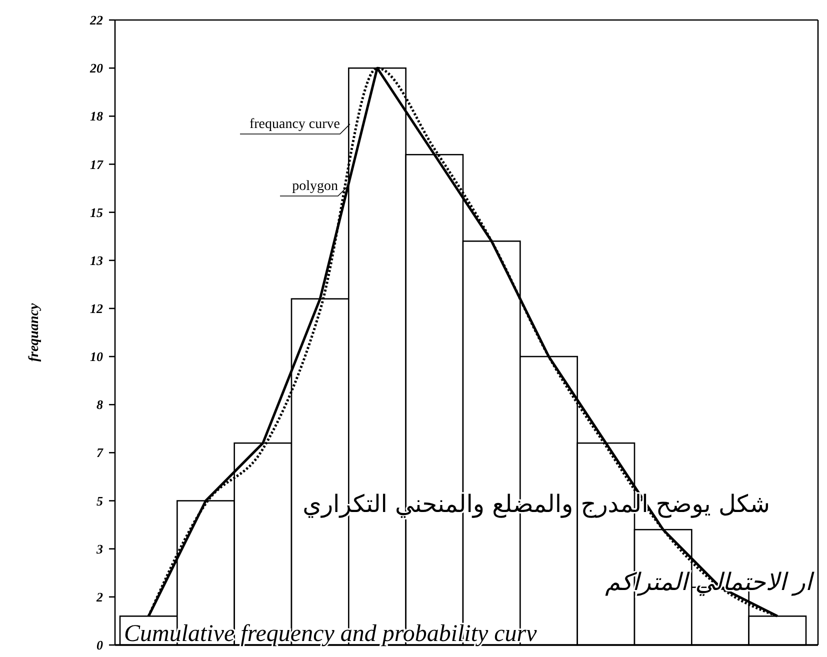 The image size is (827, 657). I want to click on y-tick-label: 18, so click(97, 116).